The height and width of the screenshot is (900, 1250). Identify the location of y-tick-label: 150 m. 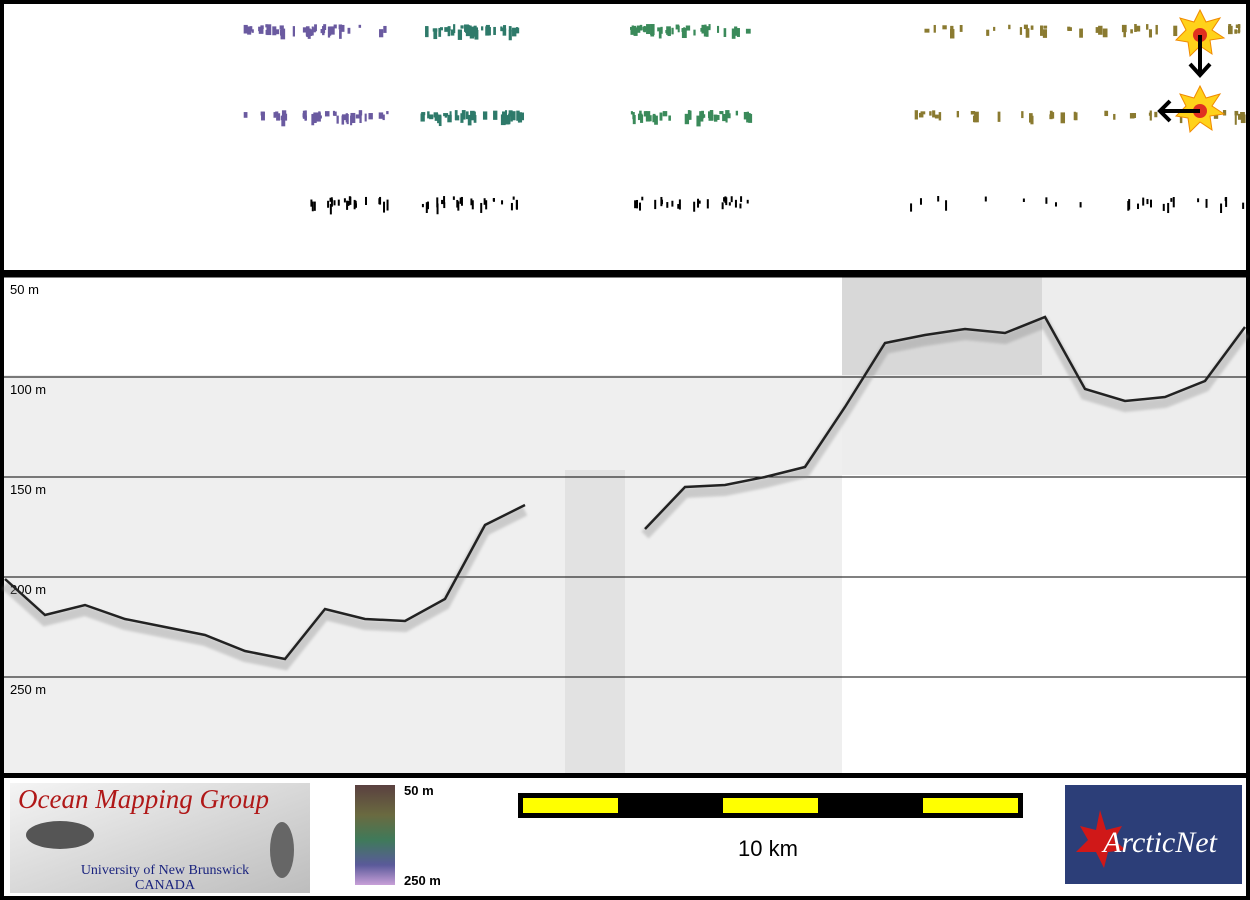
(28, 489).